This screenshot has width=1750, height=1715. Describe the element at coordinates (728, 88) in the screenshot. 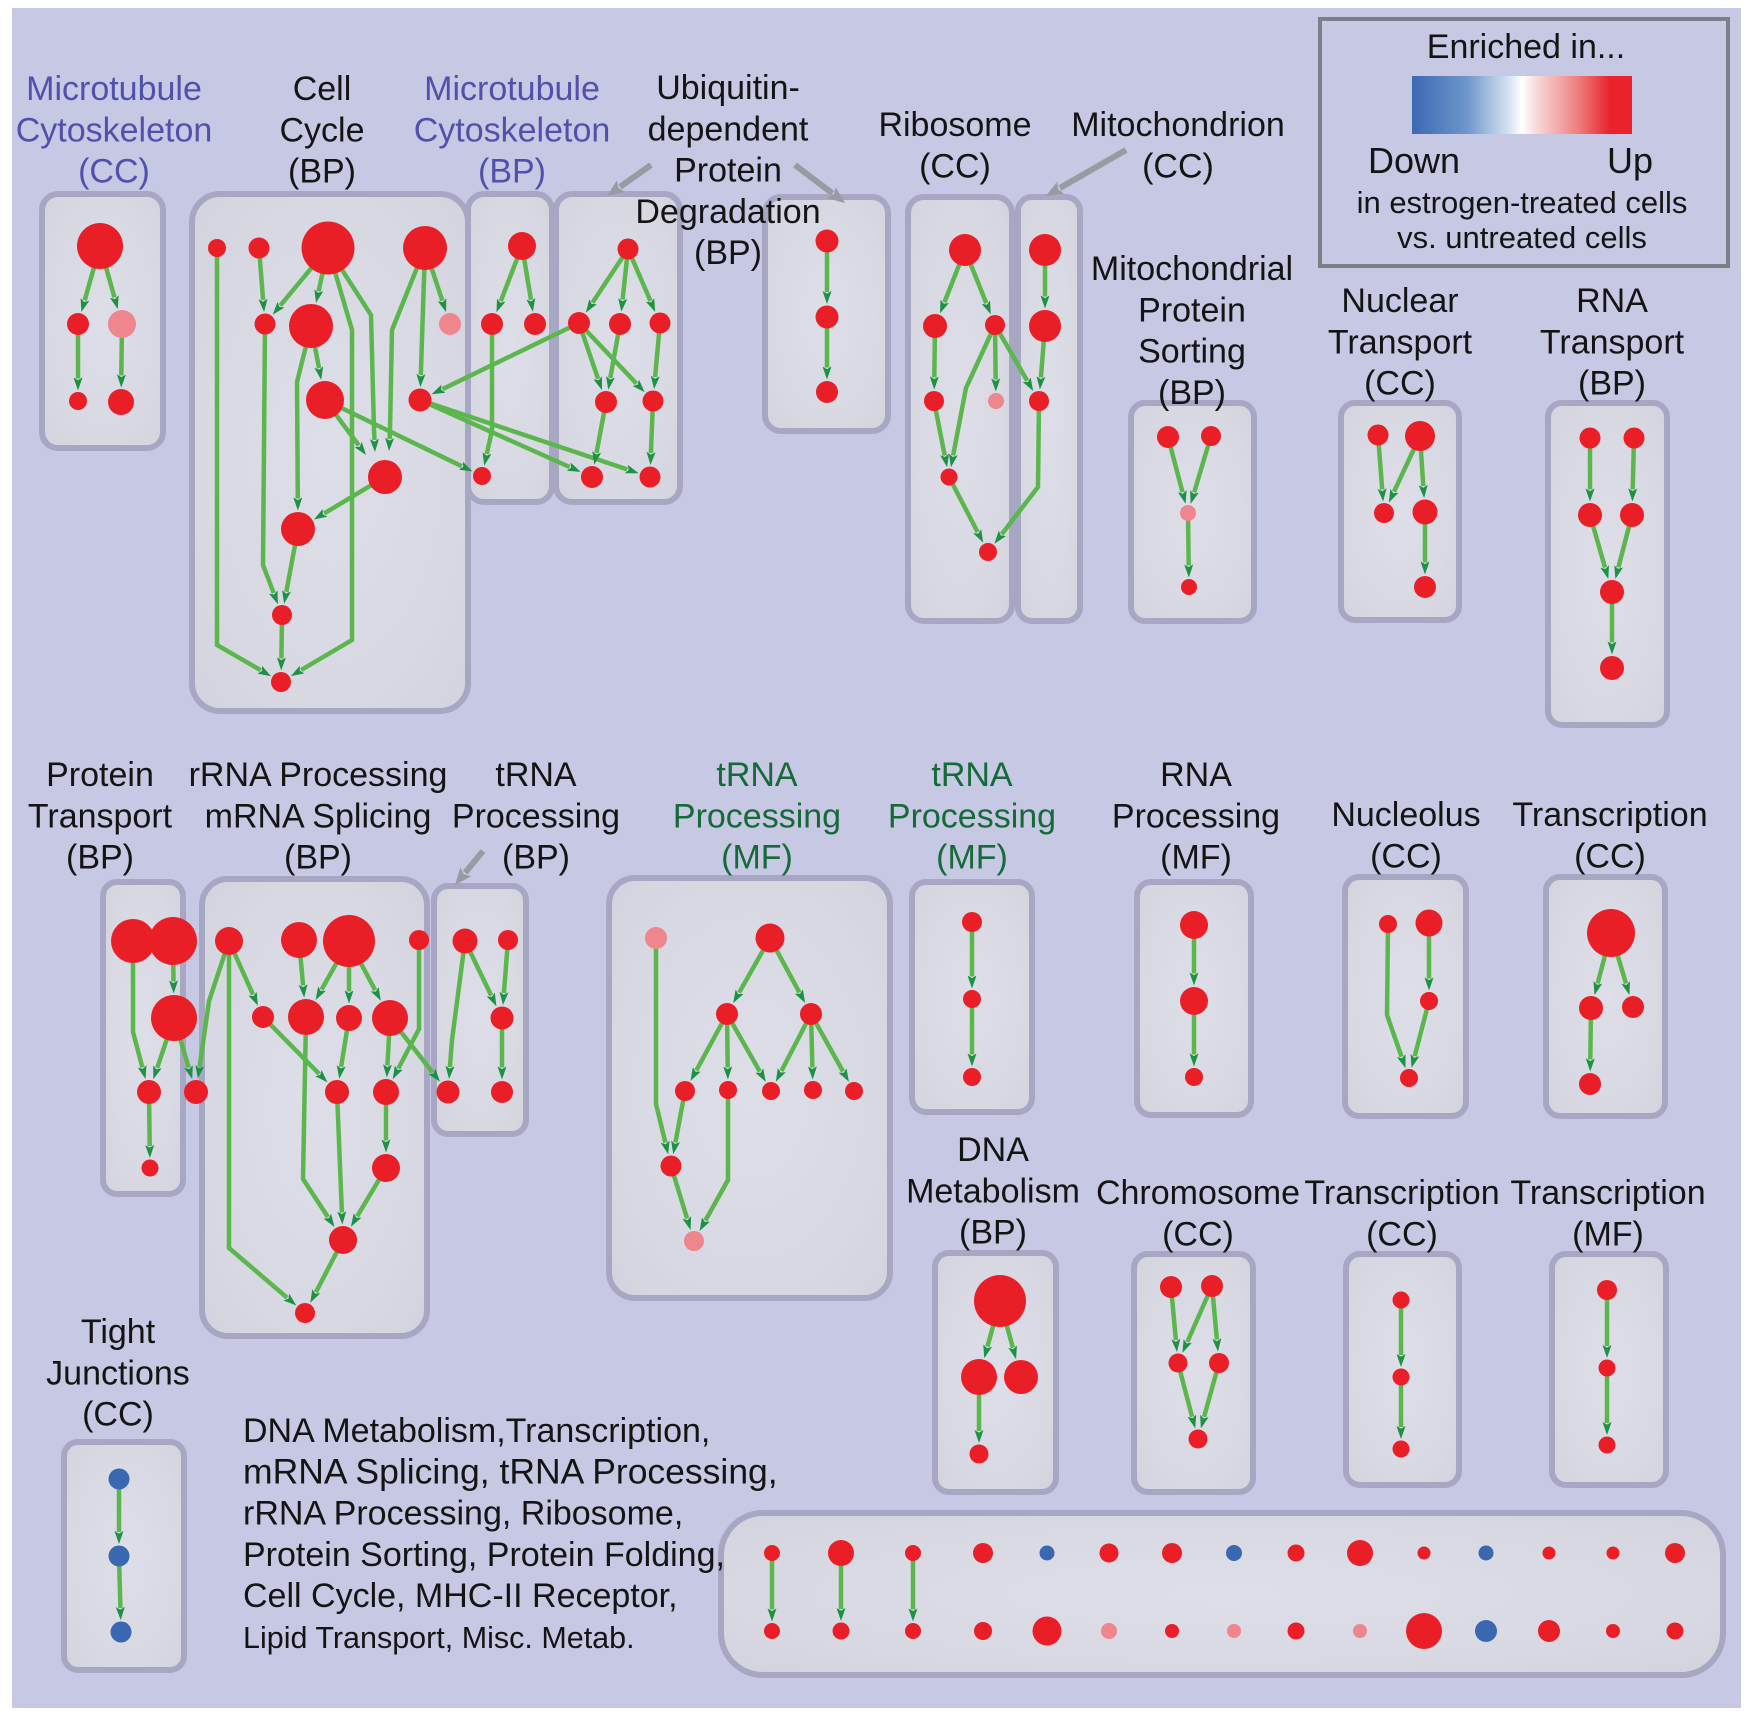

I see `svg-text: Ubiquitin-` at that location.